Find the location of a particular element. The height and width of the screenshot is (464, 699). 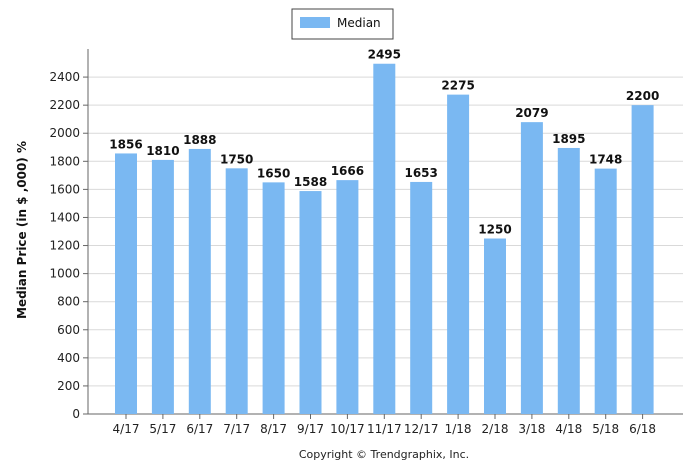

y-tick-label: 2000 is located at coordinates (64, 133).